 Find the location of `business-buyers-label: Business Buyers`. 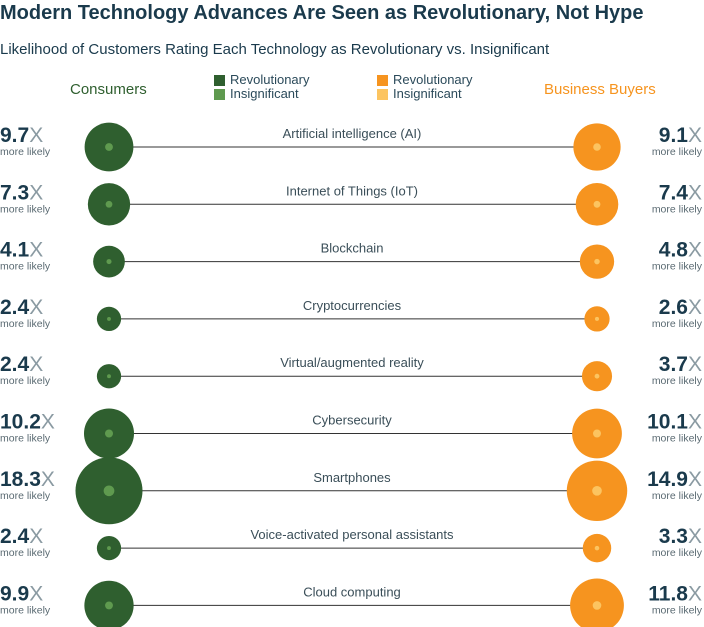

business-buyers-label: Business Buyers is located at coordinates (600, 89).